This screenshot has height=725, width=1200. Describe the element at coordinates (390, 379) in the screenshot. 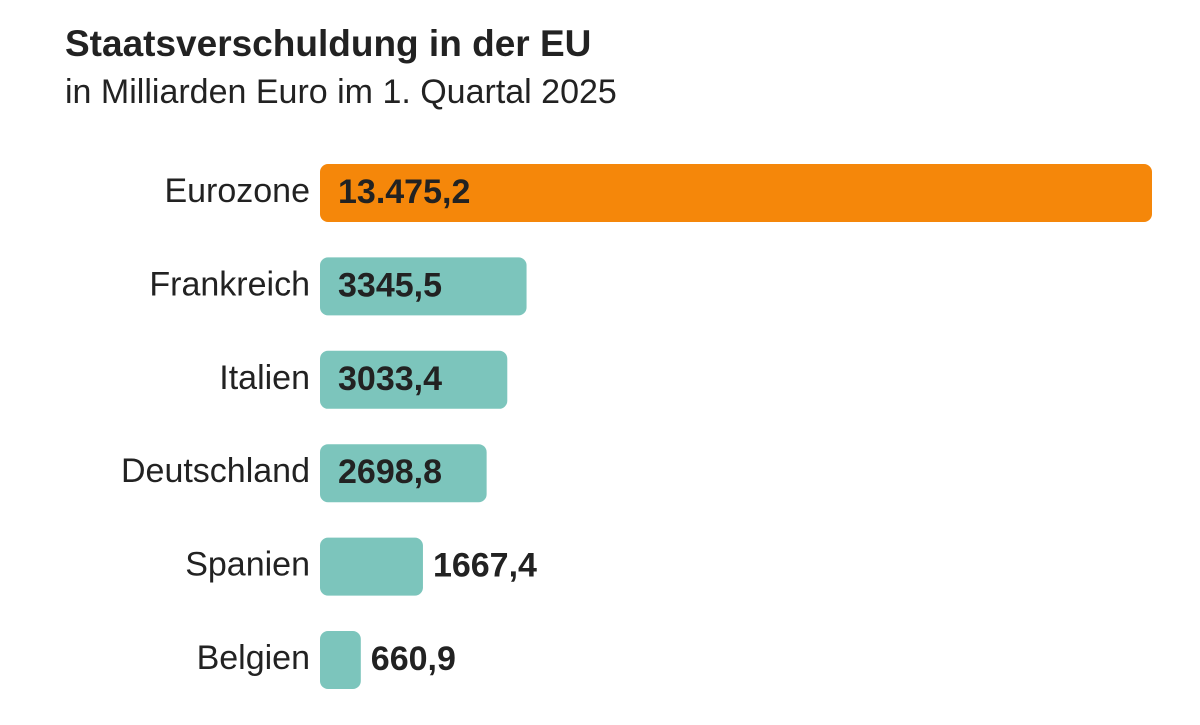

I see `value-label: 3033,4` at that location.